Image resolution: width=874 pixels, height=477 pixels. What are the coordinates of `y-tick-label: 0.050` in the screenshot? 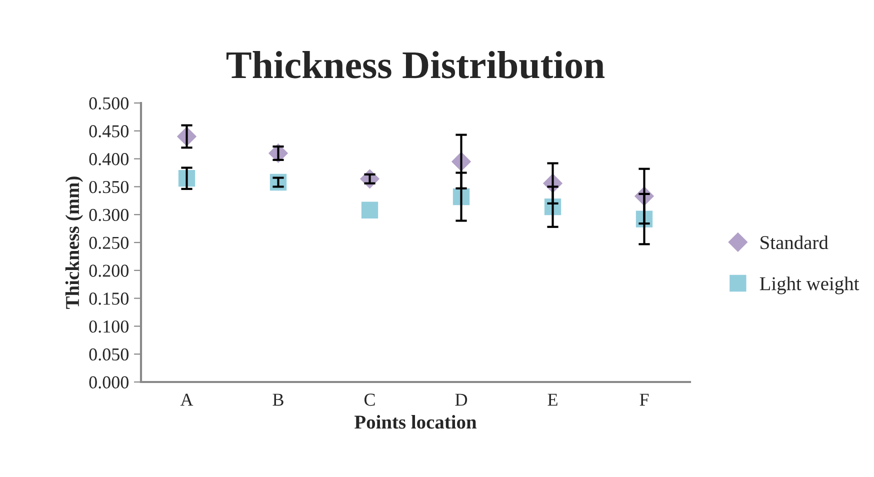 It's located at (109, 354).